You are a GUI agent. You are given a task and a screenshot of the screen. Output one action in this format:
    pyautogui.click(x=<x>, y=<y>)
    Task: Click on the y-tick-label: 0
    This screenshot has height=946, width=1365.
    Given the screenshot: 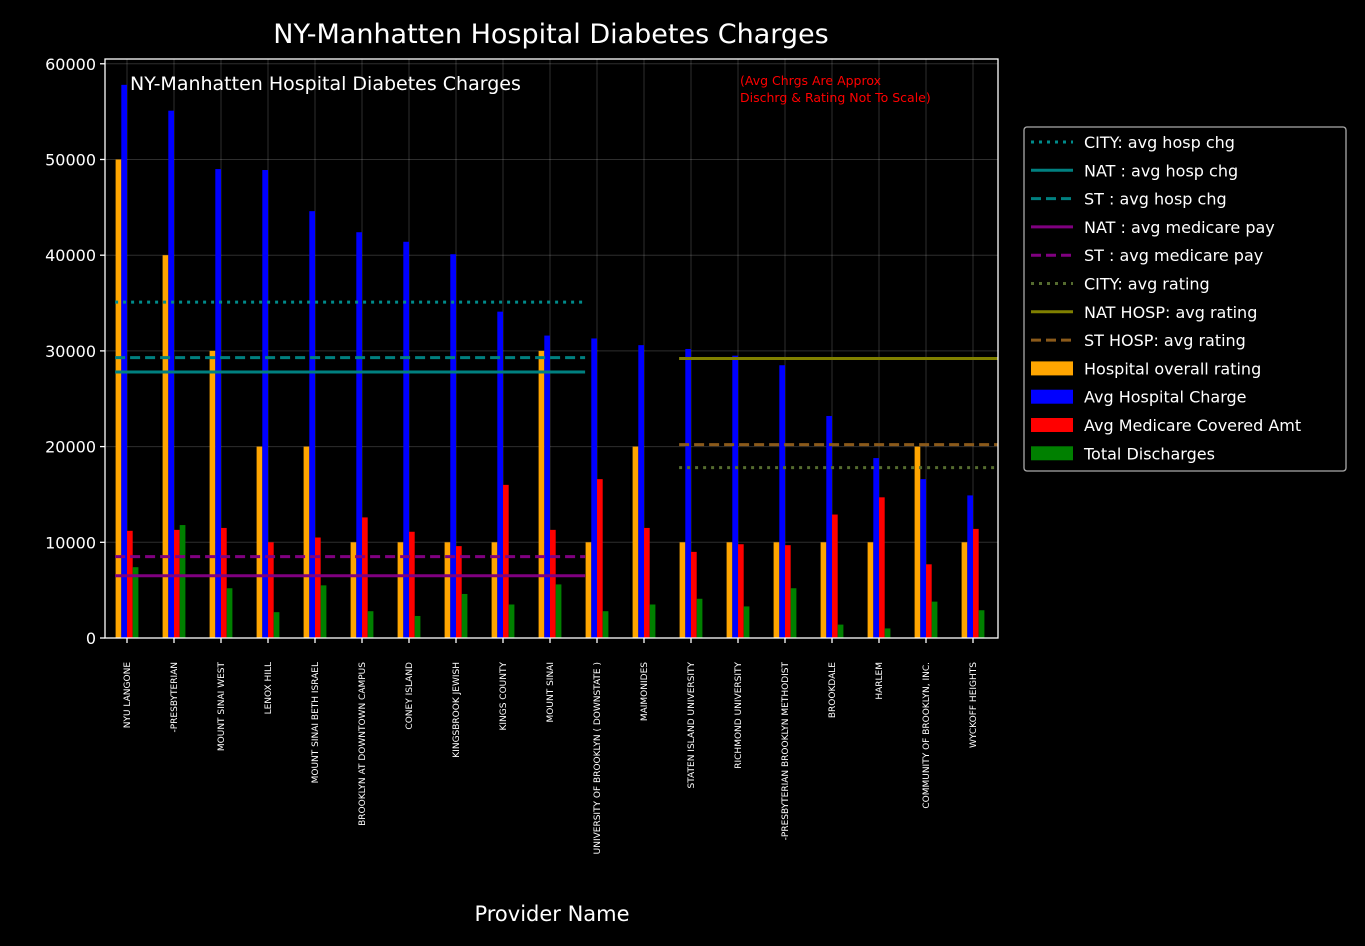 What is the action you would take?
    pyautogui.click(x=91, y=638)
    